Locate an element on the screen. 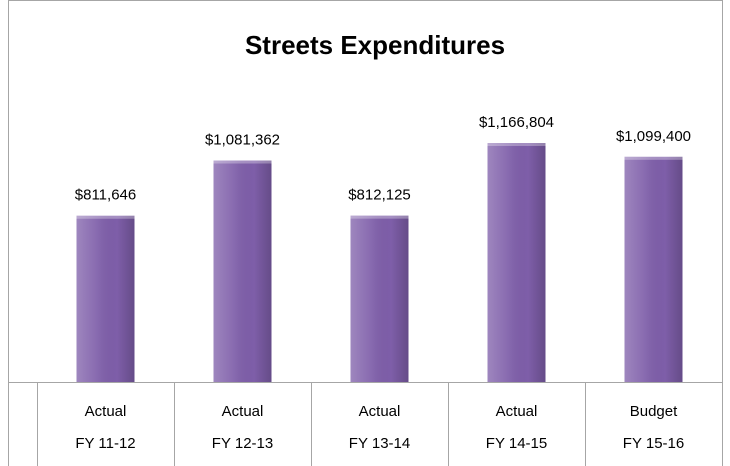 Image resolution: width=730 pixels, height=466 pixels. x-tick-label: FY 14-15 is located at coordinates (516, 443).